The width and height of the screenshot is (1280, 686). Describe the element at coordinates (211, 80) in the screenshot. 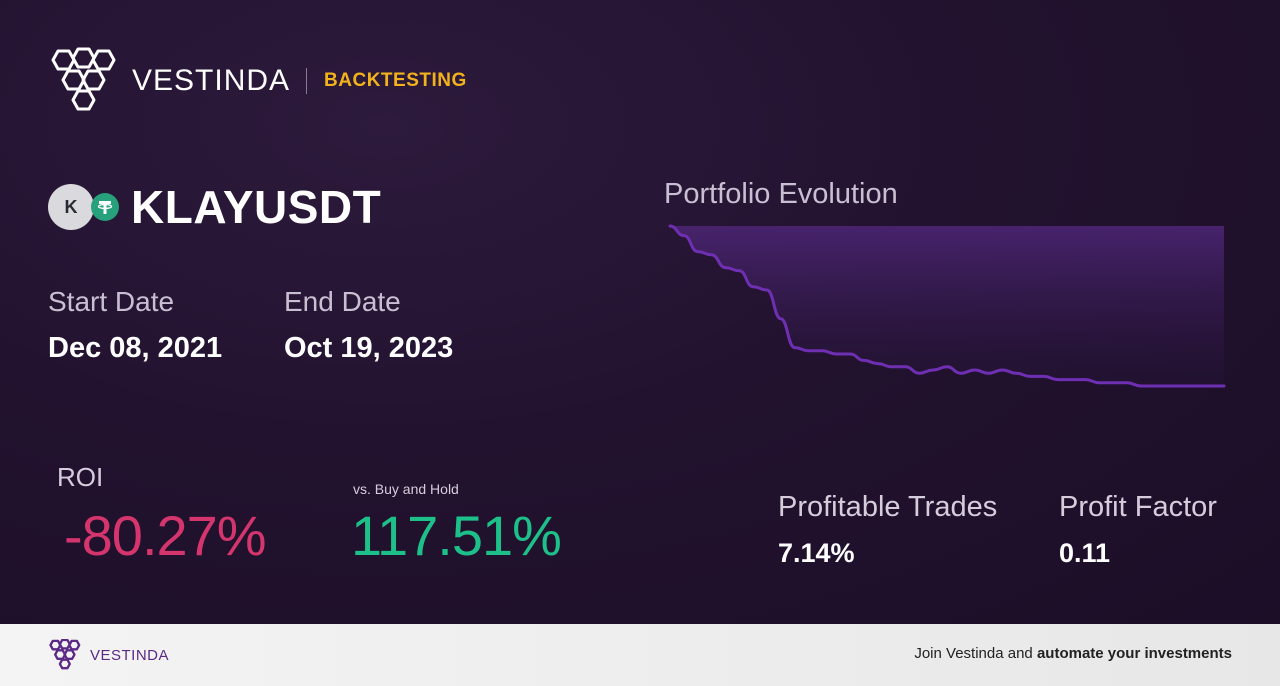

I see `brand-name: VESTINDA` at that location.